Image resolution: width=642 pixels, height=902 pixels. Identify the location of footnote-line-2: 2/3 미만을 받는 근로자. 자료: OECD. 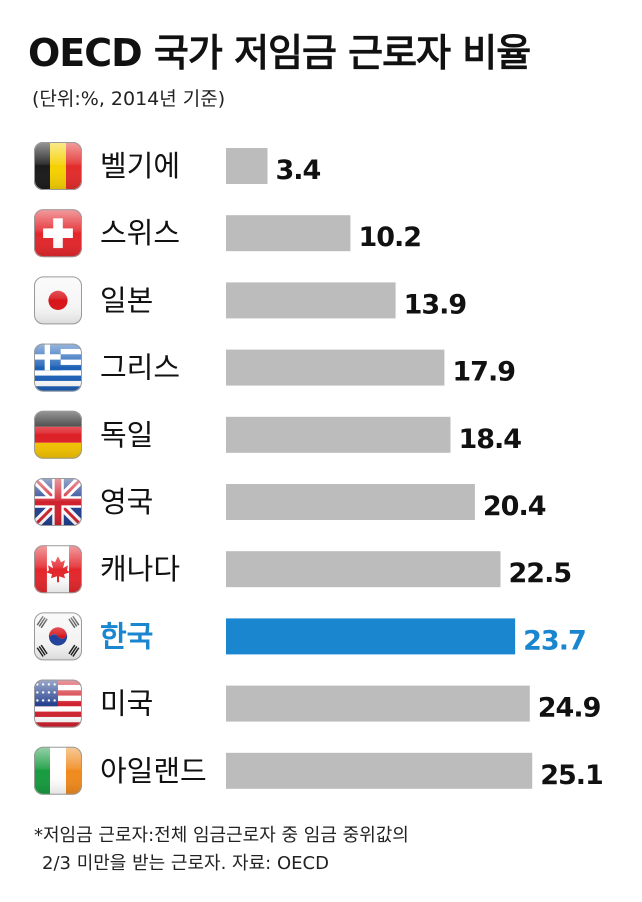
(185, 863).